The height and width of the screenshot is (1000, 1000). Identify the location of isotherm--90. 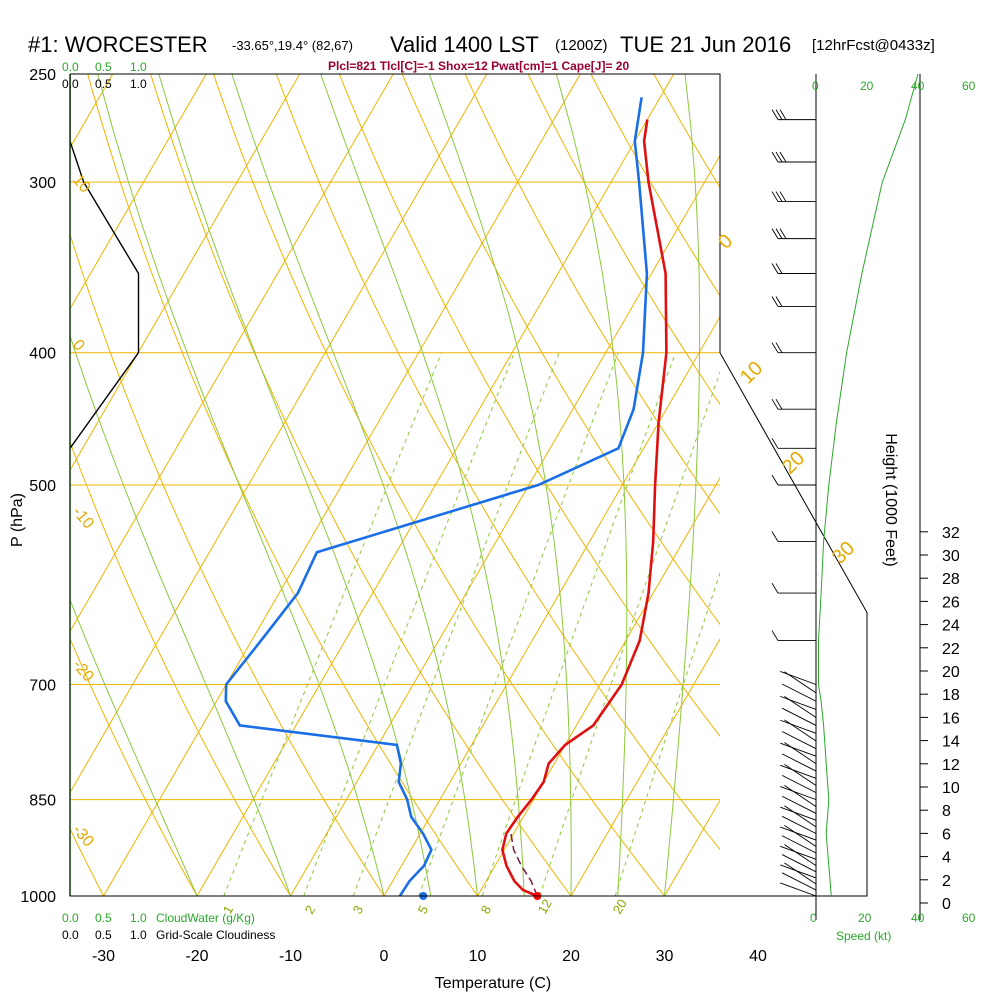
(9, 485).